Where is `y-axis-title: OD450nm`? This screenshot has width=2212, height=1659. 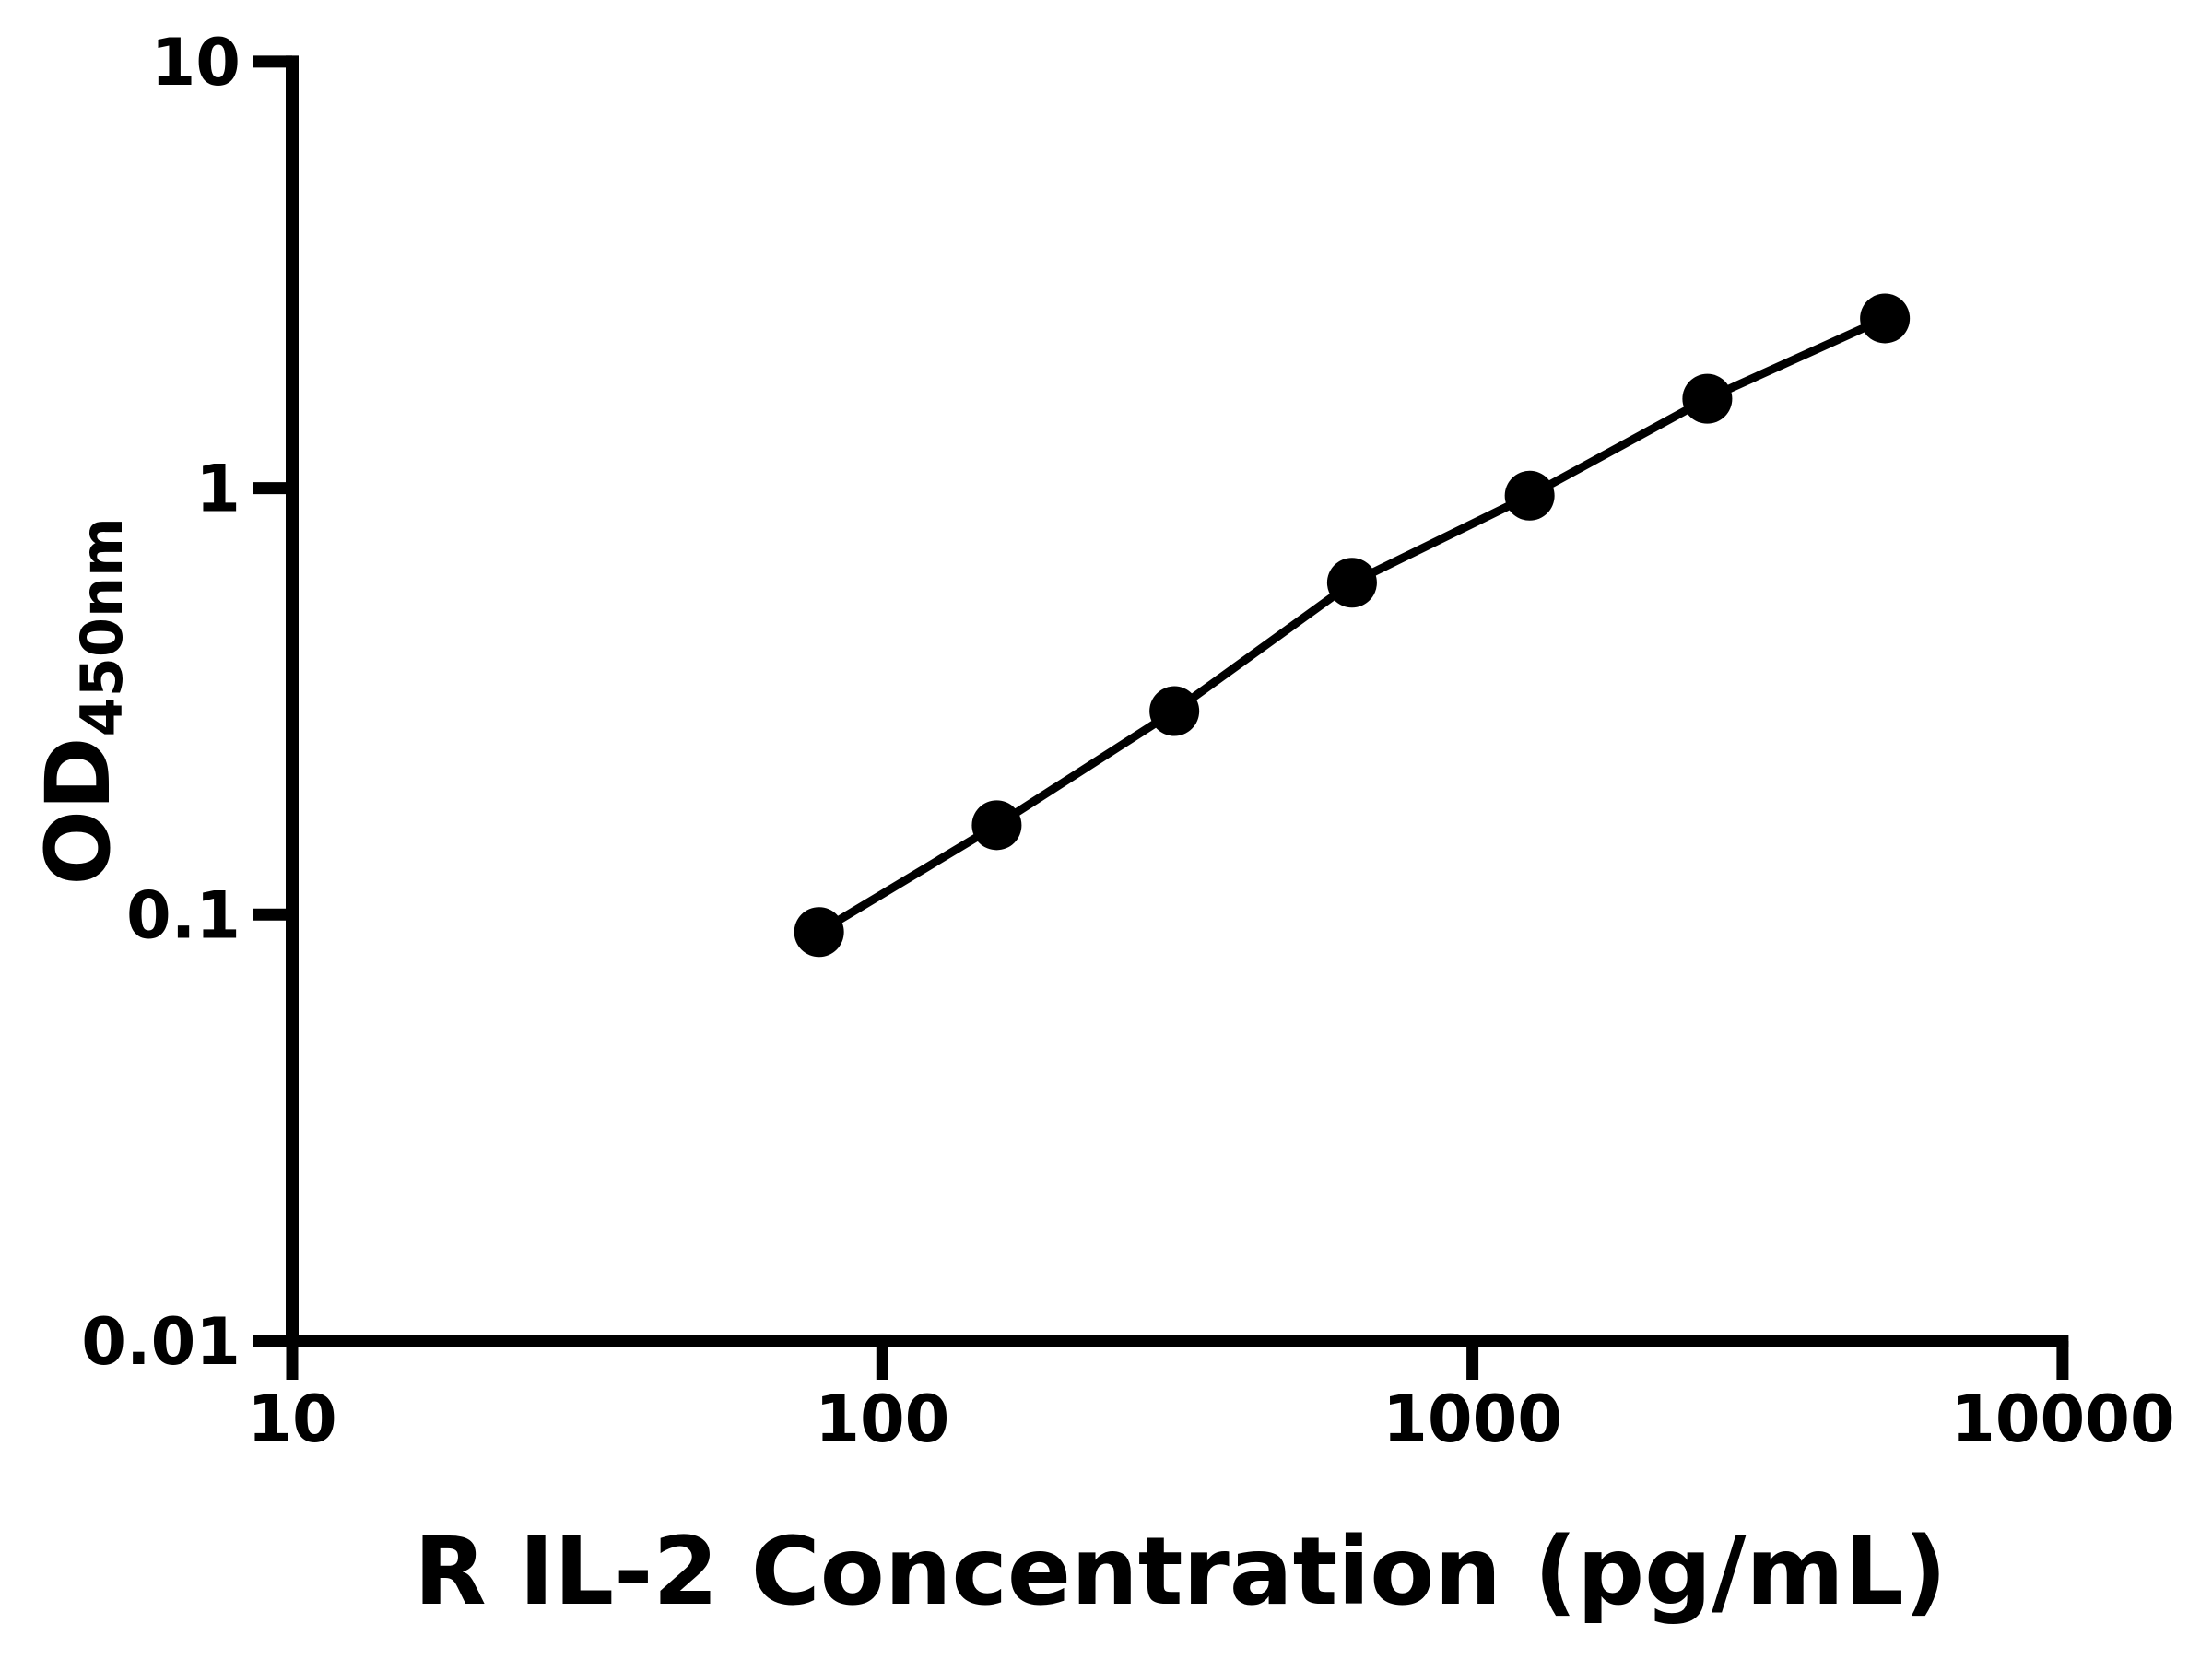 y-axis-title: OD450nm is located at coordinates (81, 701).